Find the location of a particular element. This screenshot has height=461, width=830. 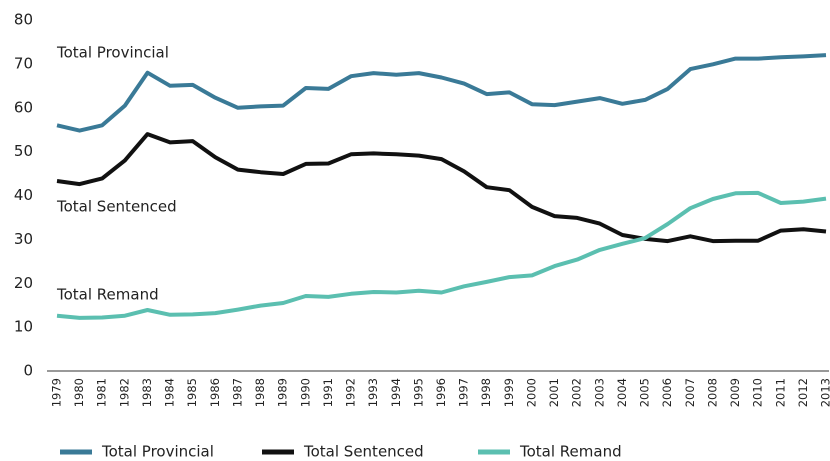

x-tick-label: 2013 is located at coordinates (824, 392).